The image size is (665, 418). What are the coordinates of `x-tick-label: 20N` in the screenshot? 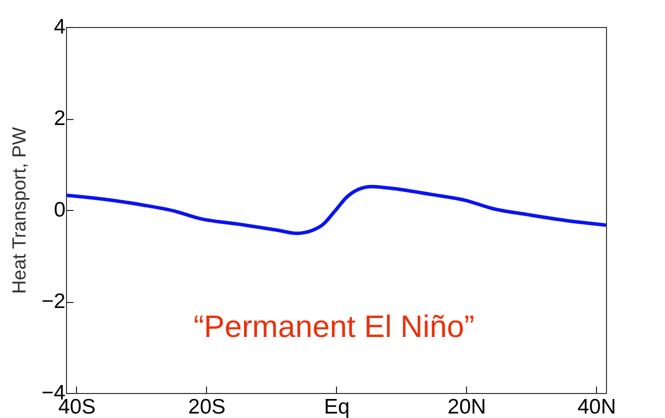 It's located at (467, 407).